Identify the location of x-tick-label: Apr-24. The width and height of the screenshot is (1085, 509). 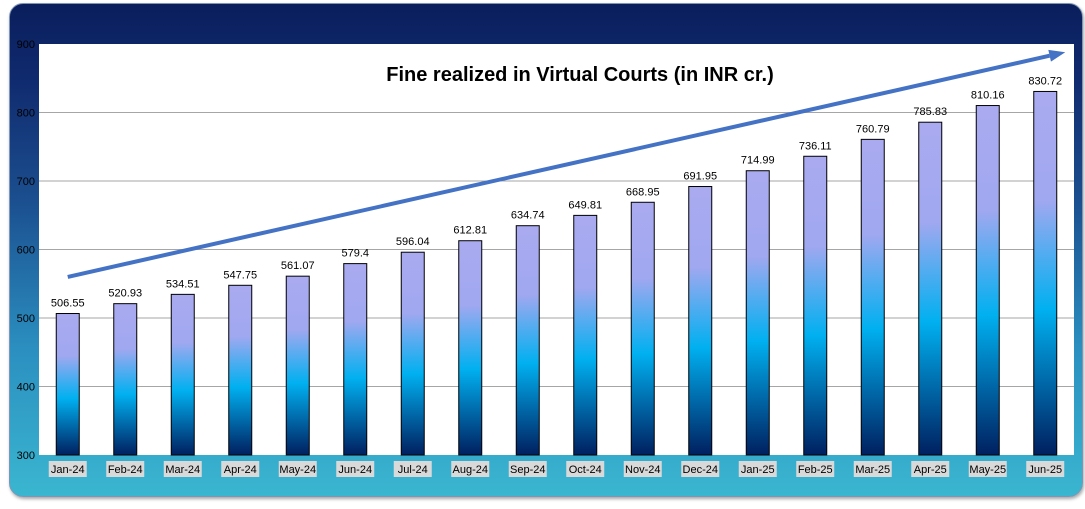
(240, 470).